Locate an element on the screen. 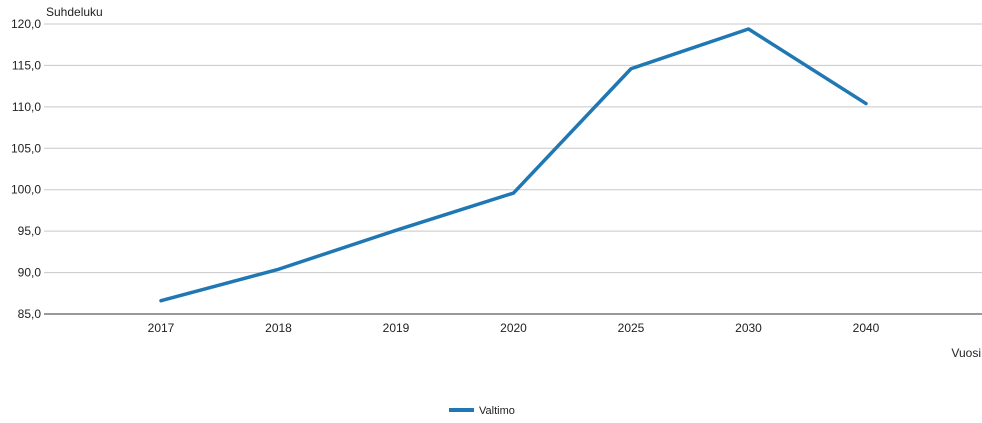 The width and height of the screenshot is (982, 423). y-tick-label: 115,0 is located at coordinates (26, 65).